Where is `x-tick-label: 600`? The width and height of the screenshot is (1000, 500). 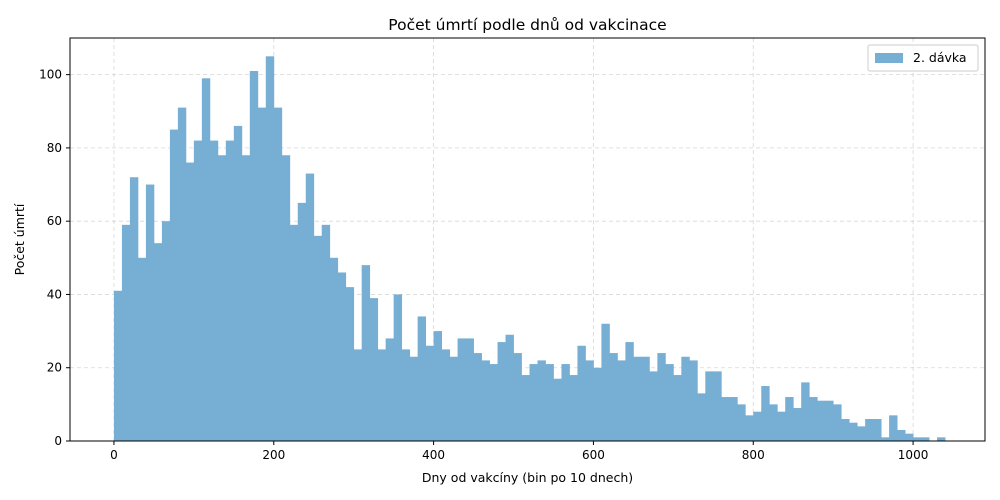 x-tick-label: 600 is located at coordinates (593, 455).